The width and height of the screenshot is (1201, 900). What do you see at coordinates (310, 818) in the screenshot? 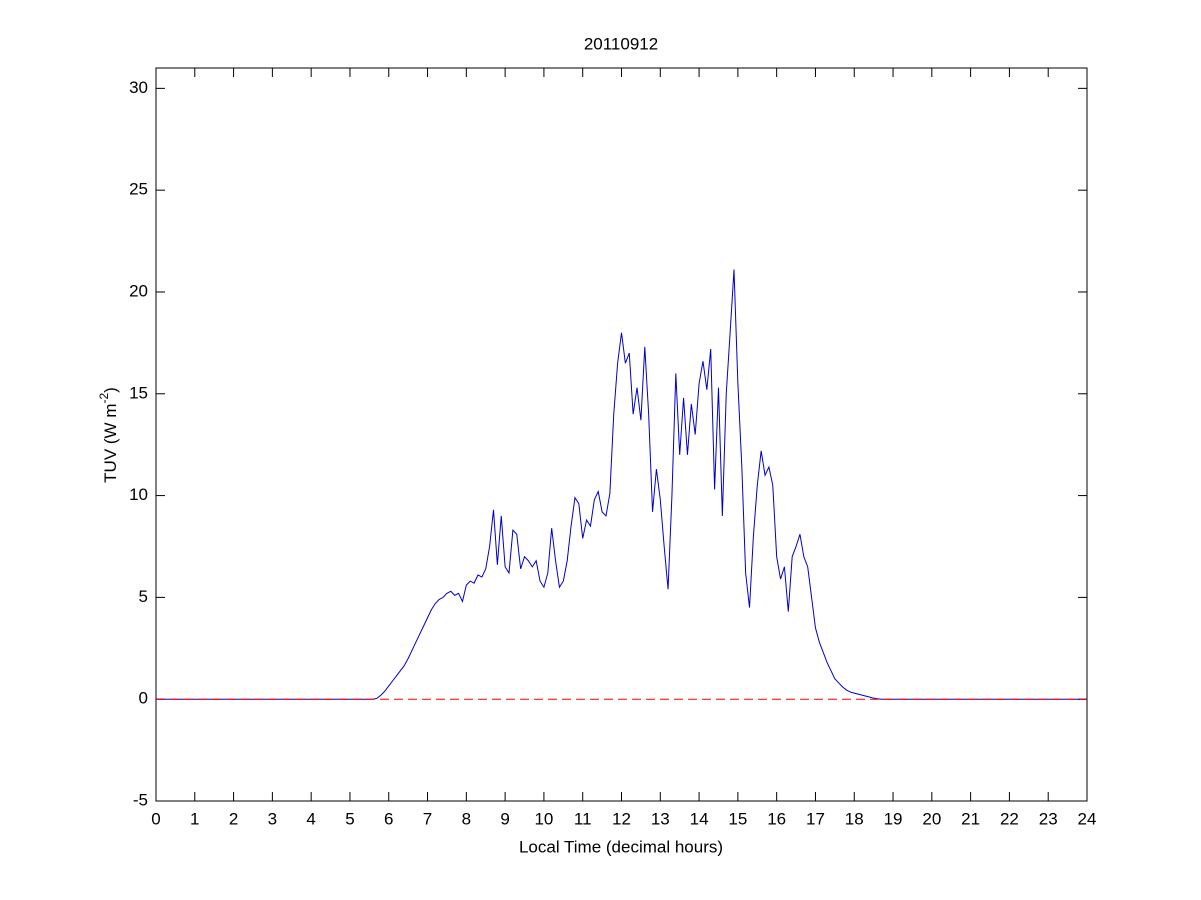
I see `x-tick-label: 4` at bounding box center [310, 818].